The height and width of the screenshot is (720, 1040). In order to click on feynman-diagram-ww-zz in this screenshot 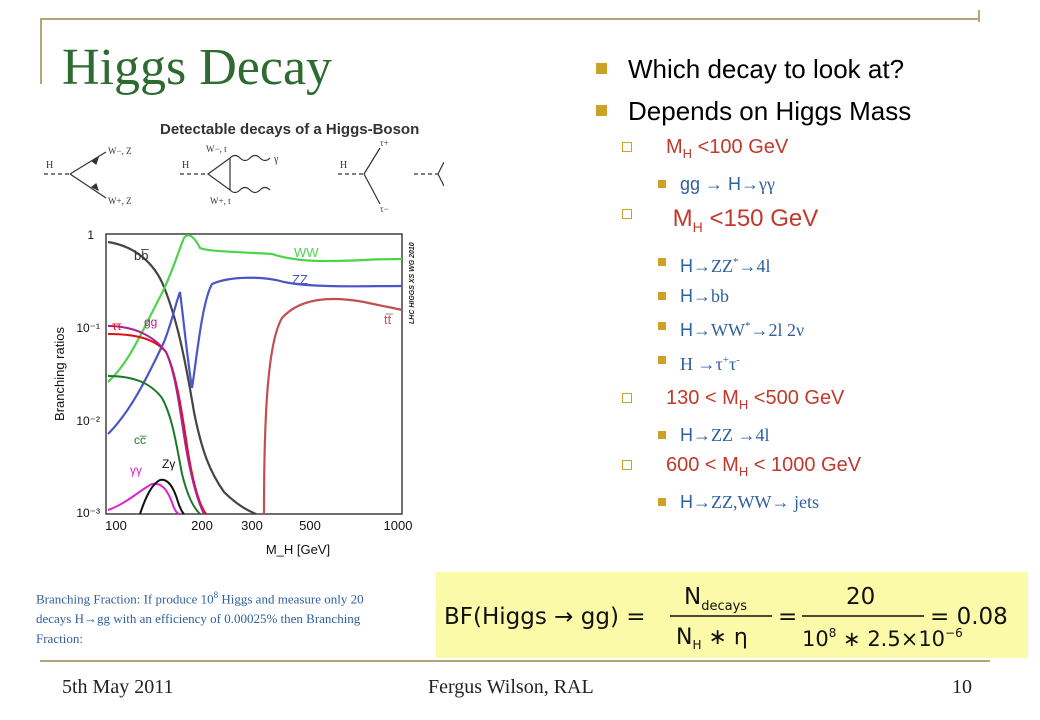, I will do `click(75, 175)`.